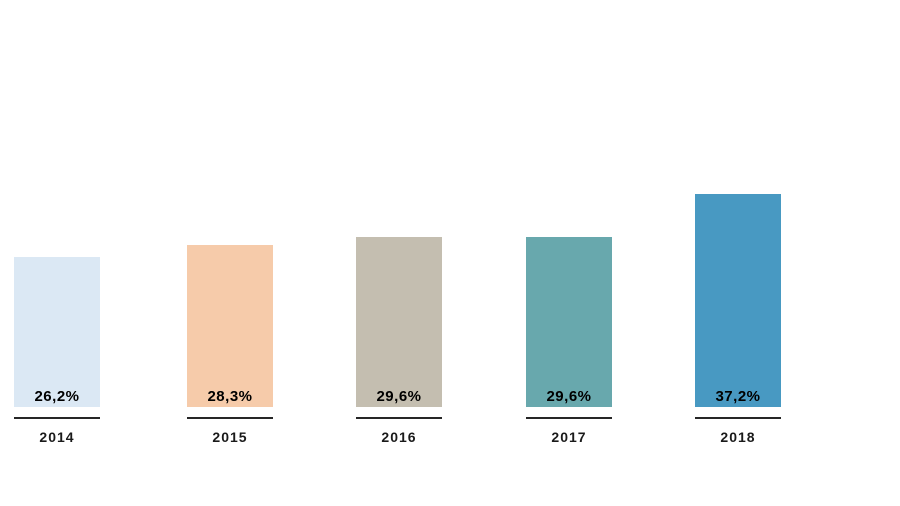  What do you see at coordinates (738, 300) in the screenshot?
I see `bar-2018: 37,2%` at bounding box center [738, 300].